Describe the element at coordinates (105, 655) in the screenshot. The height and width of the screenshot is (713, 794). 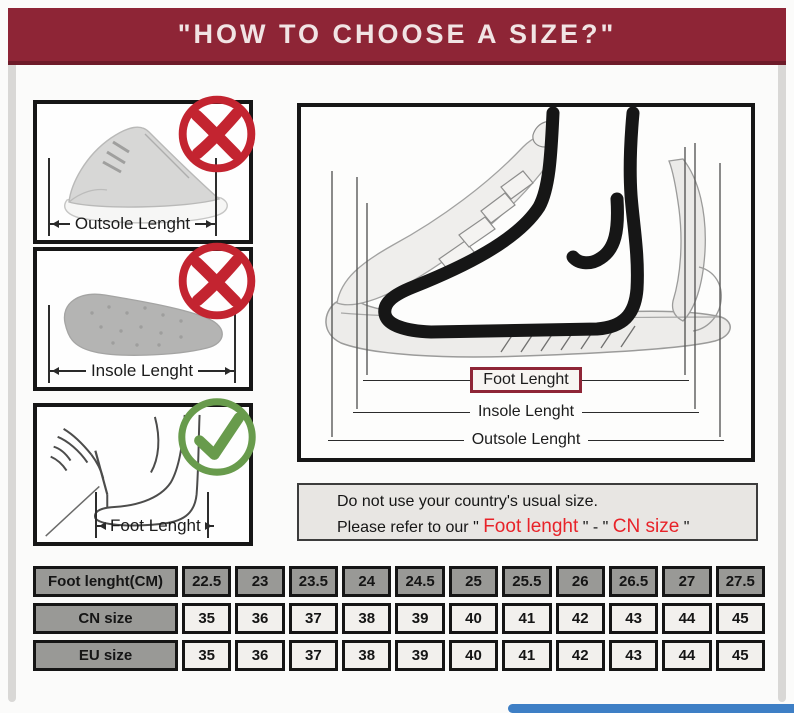
I see `table-row-header: EU size` at that location.